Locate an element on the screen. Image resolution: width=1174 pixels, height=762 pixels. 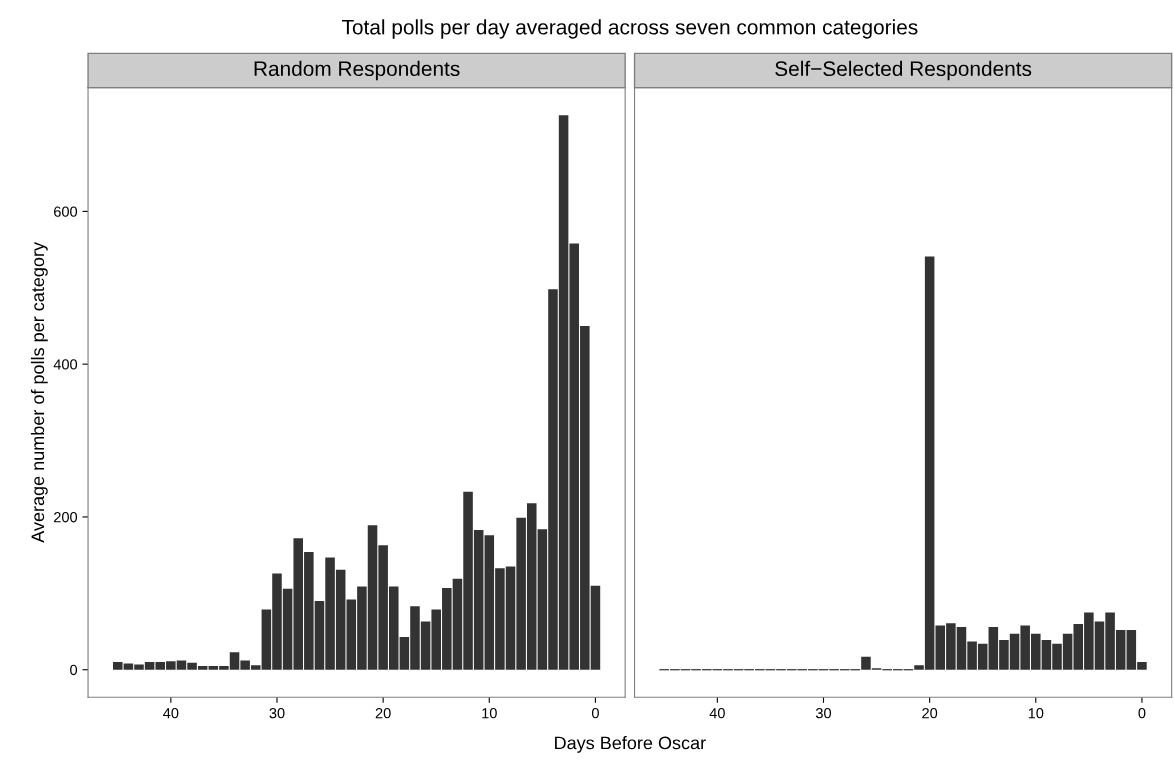
y-tick-label: 200 is located at coordinates (66, 517).